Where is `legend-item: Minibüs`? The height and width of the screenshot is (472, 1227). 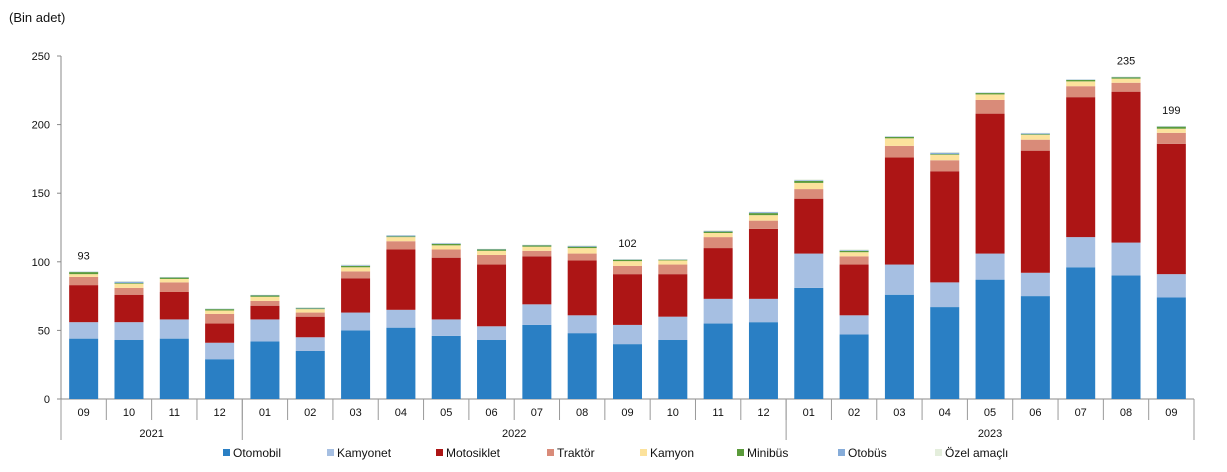 legend-item: Minibüs is located at coordinates (762, 453).